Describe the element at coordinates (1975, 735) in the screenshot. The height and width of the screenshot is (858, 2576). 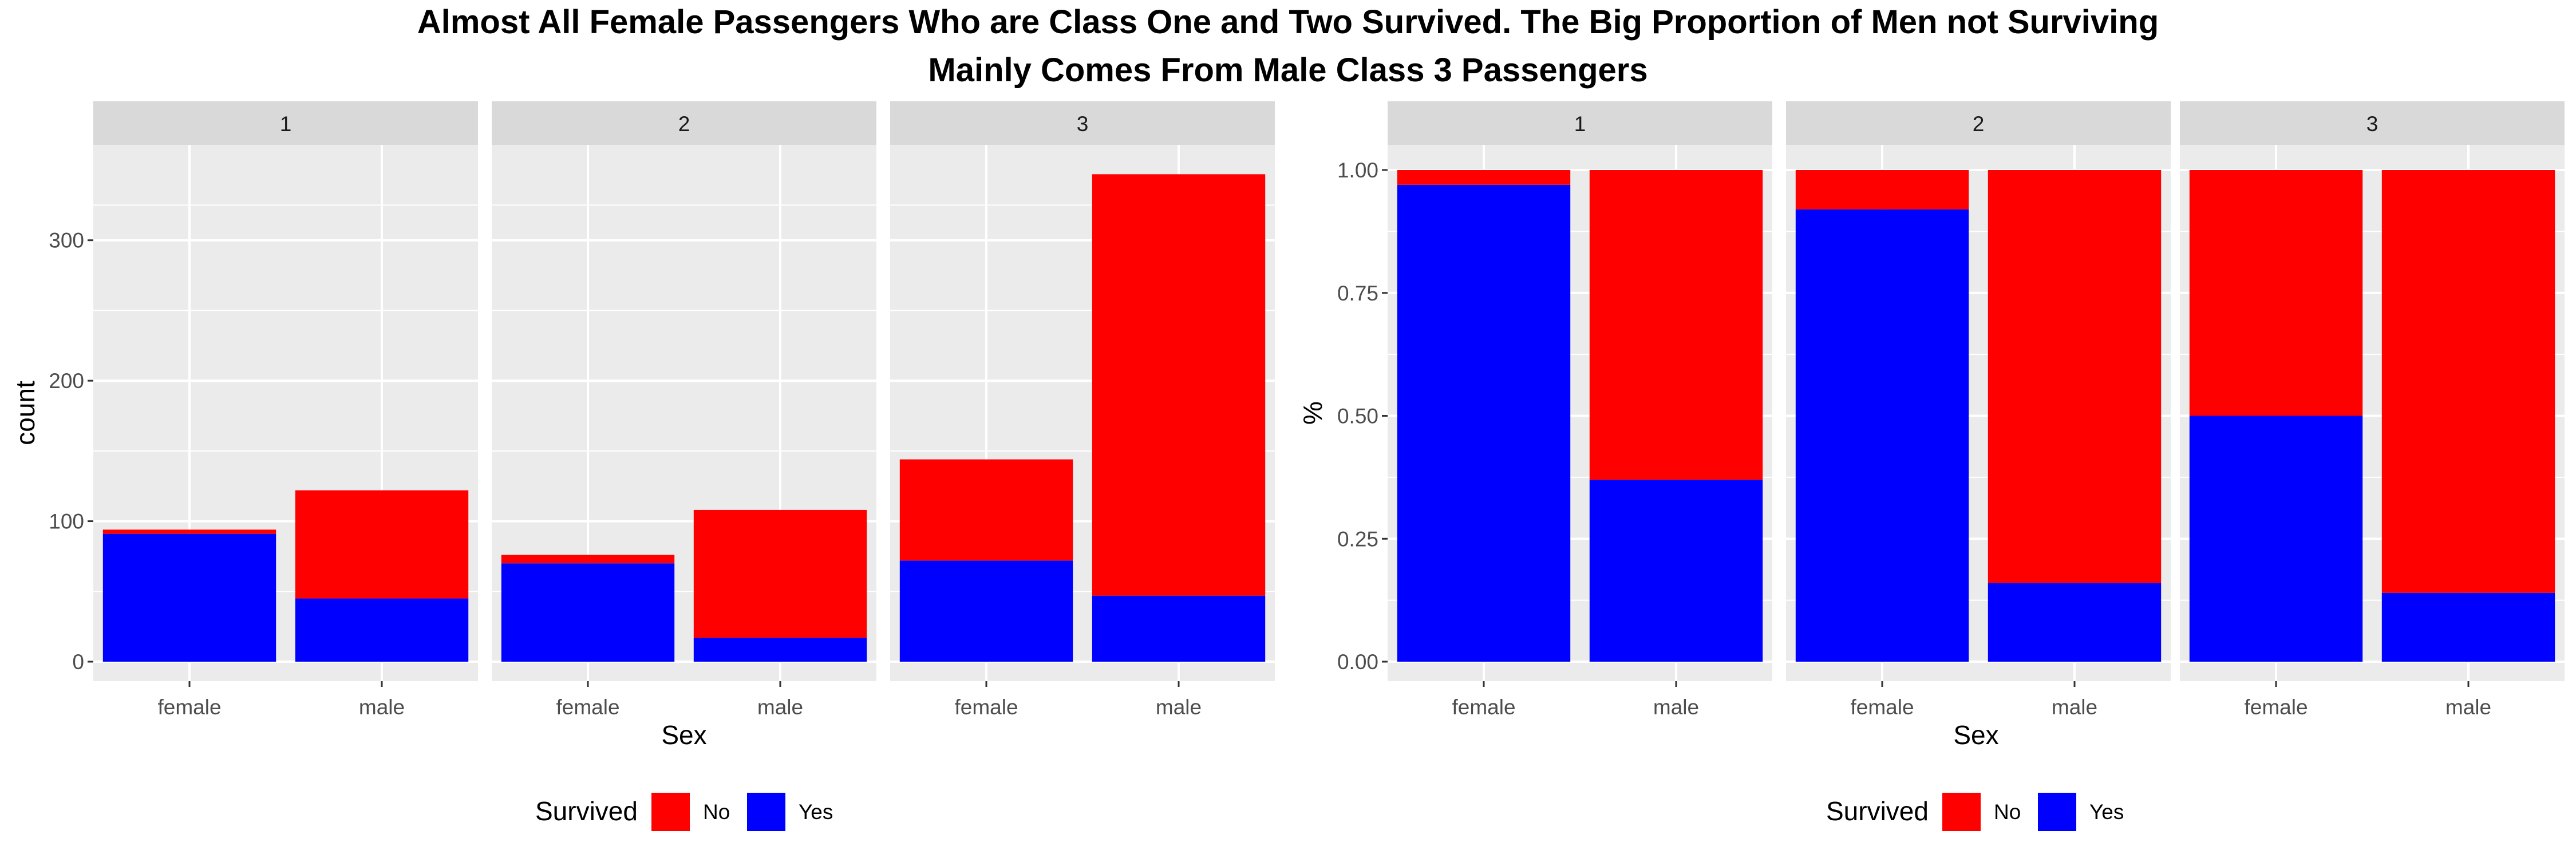
I see `x-axis-title-1: Sex` at that location.